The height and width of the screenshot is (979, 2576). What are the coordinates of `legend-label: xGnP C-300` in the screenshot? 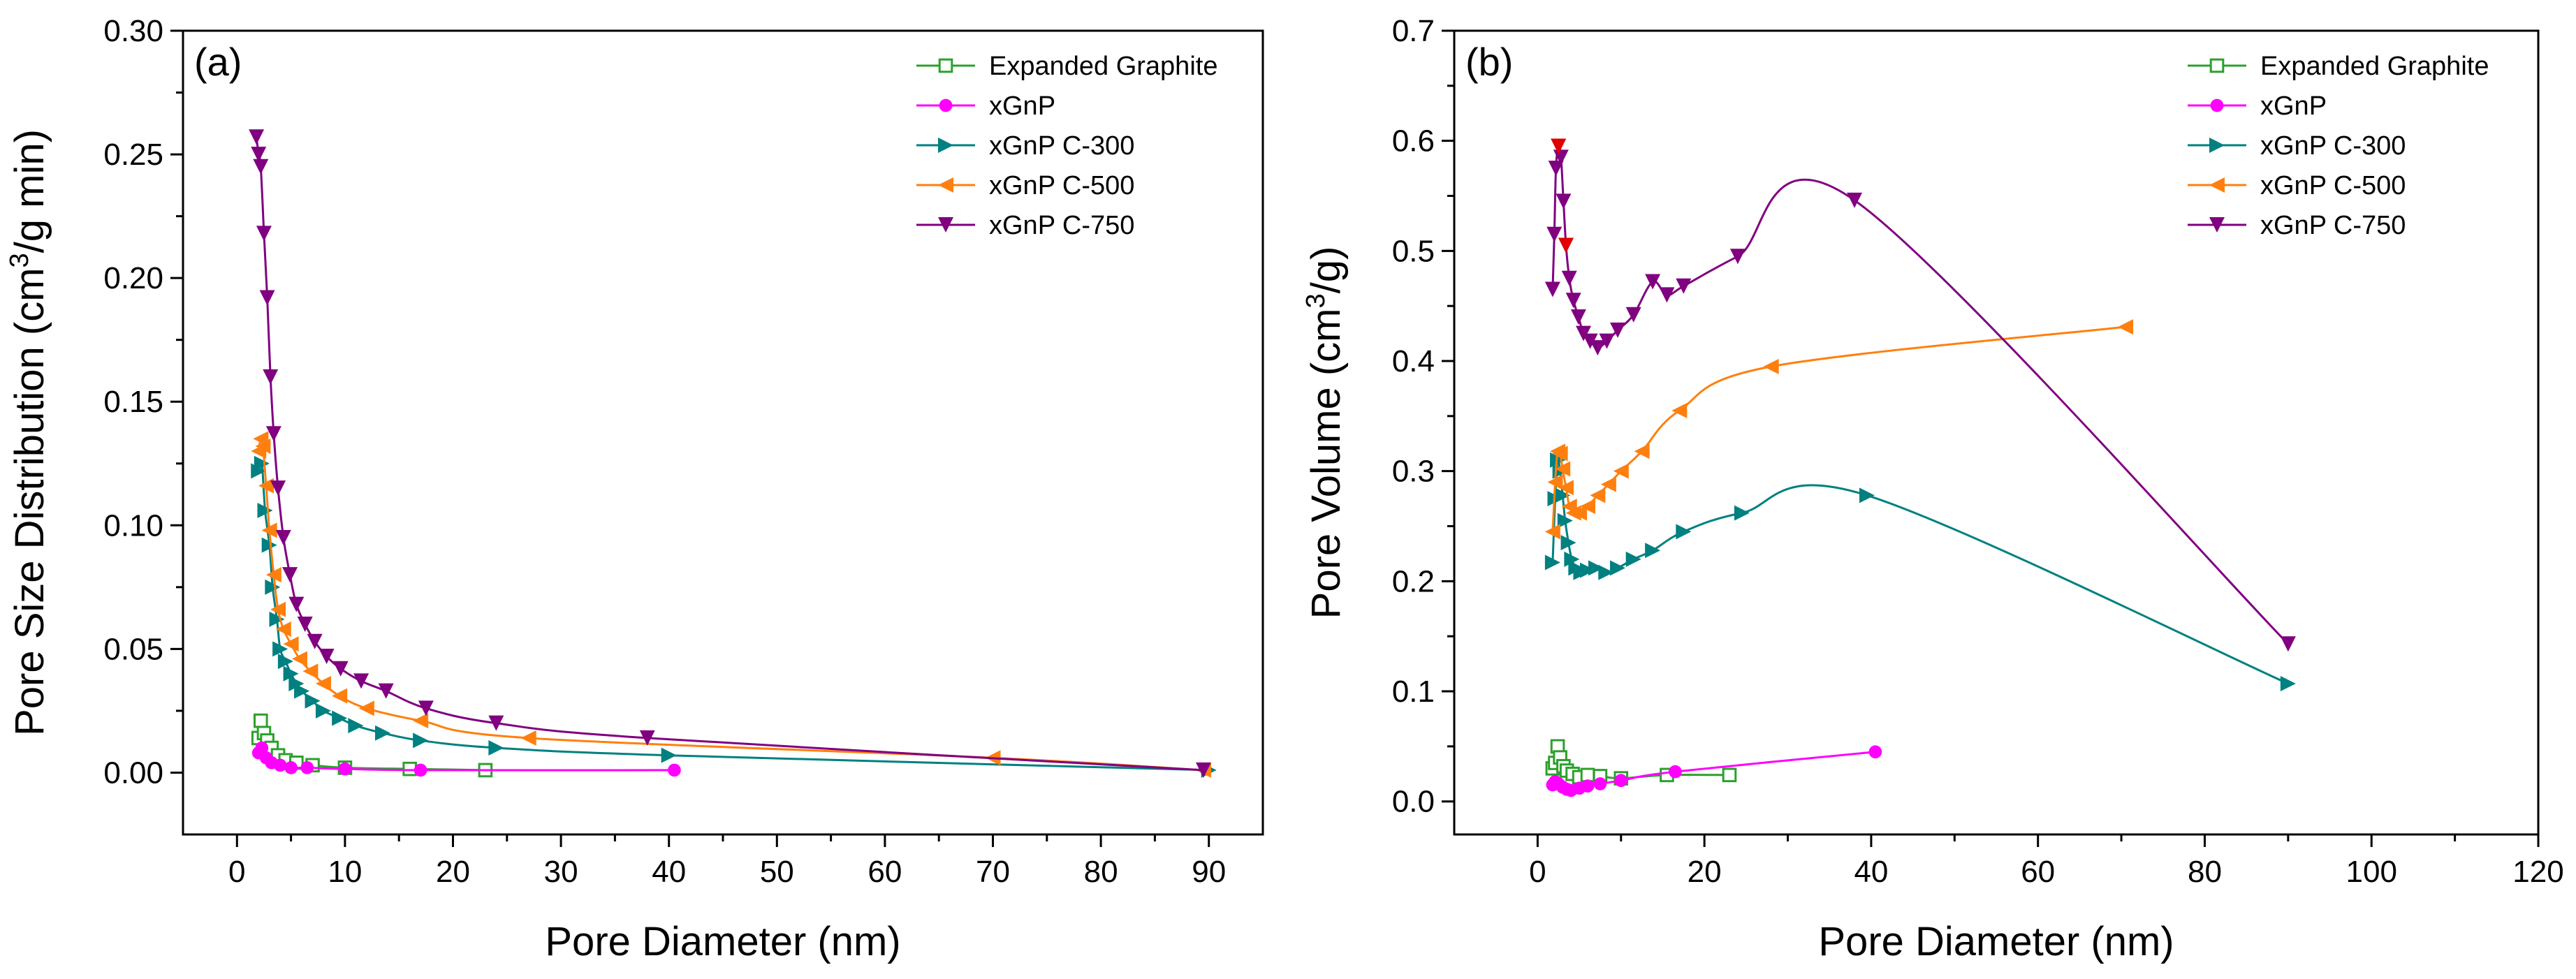 It's located at (1061, 146).